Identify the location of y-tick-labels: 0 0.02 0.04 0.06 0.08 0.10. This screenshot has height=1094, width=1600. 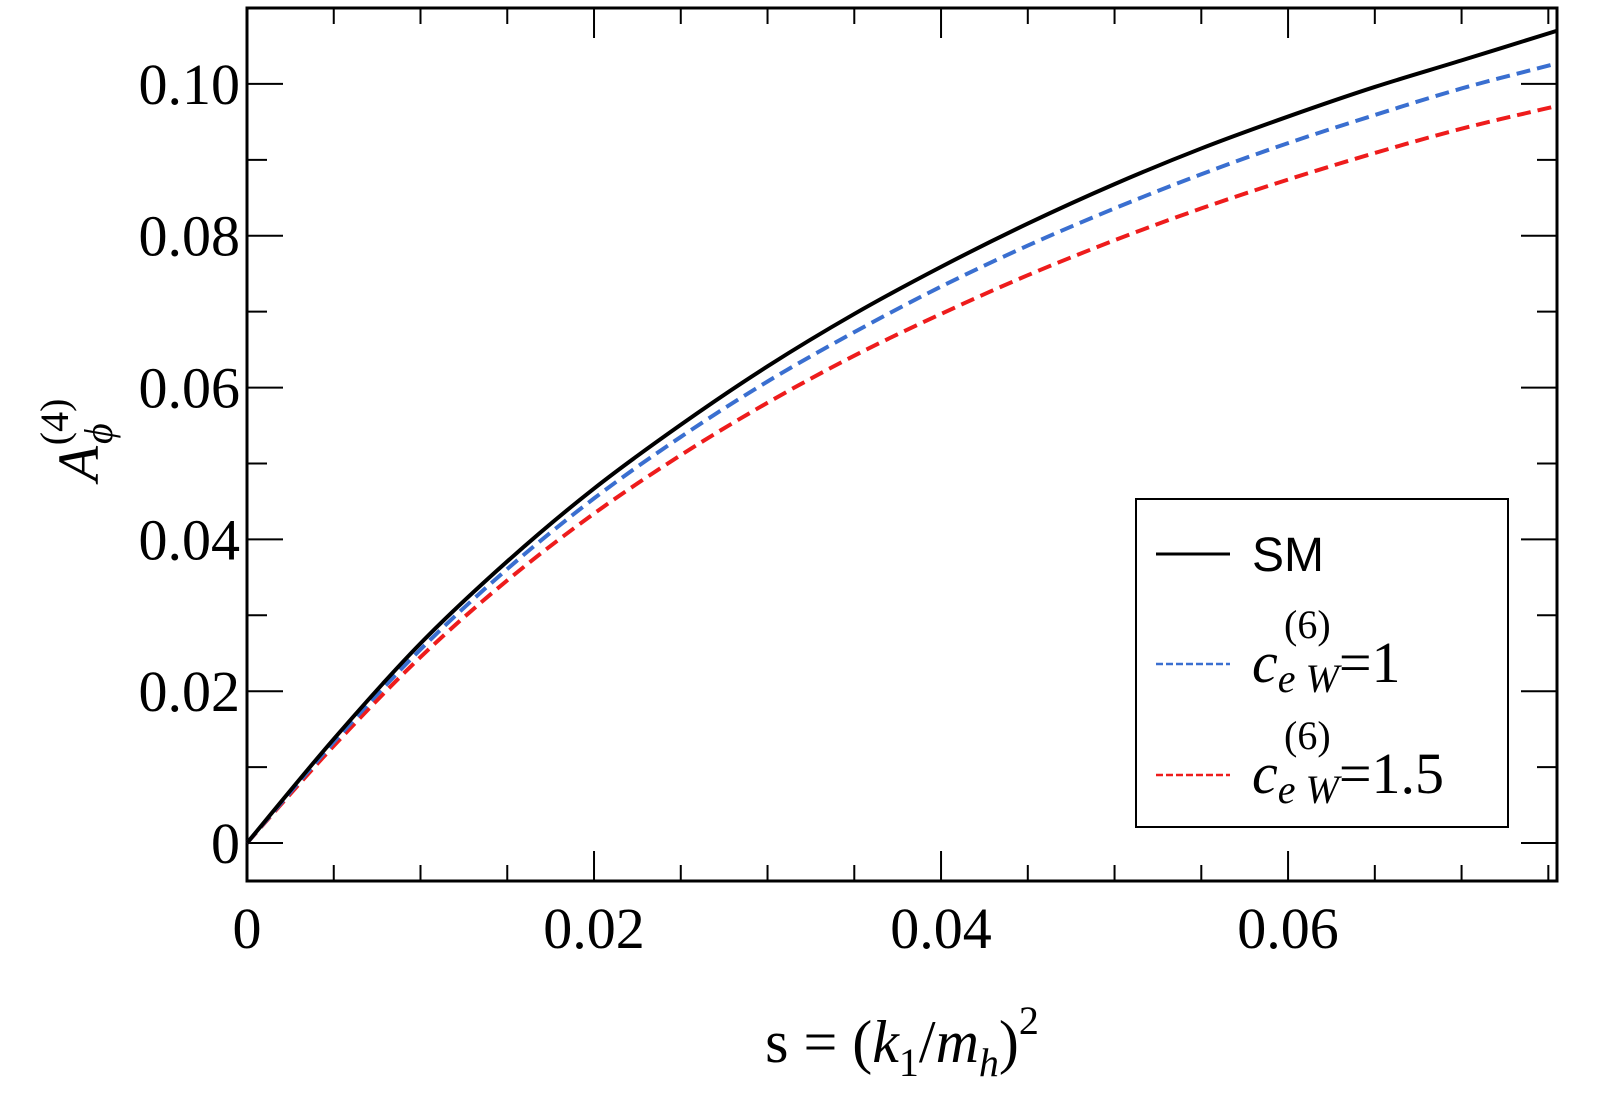
(190, 464).